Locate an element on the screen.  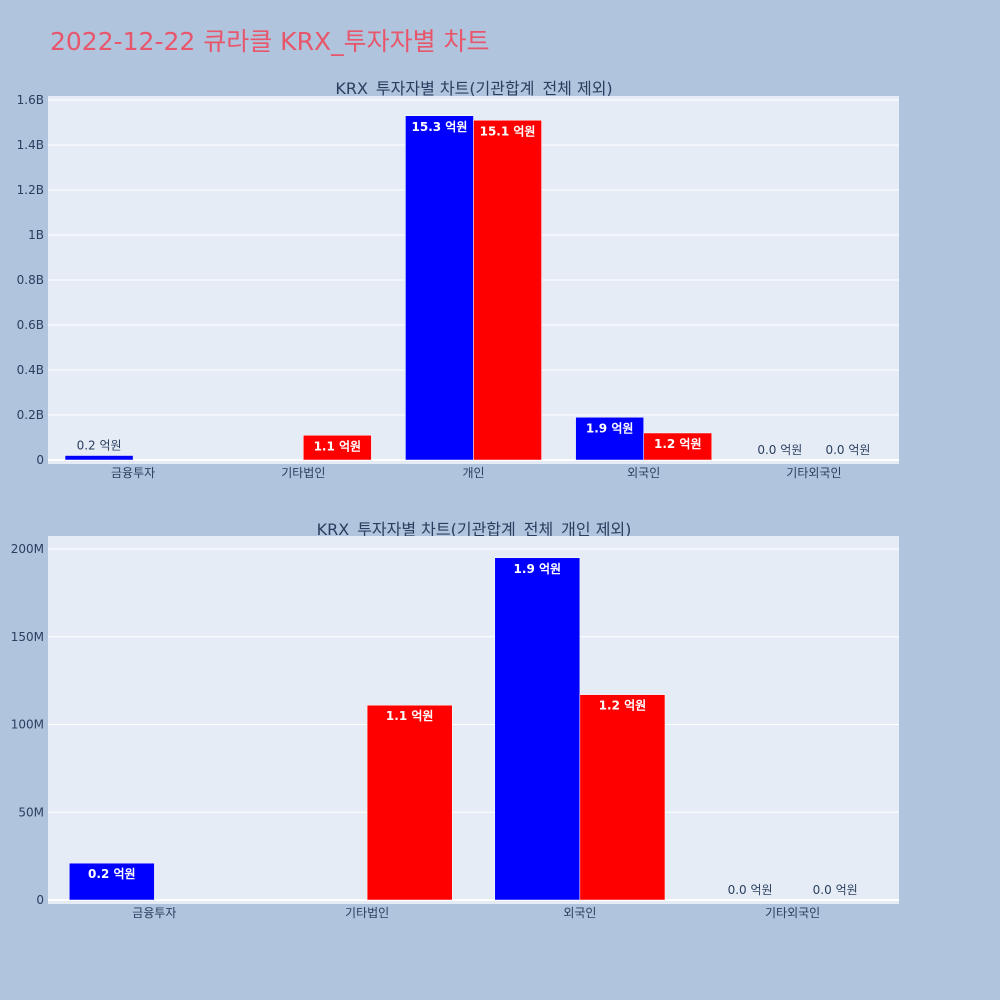
chart-1-ytick-label: 1.2B is located at coordinates (30, 190).